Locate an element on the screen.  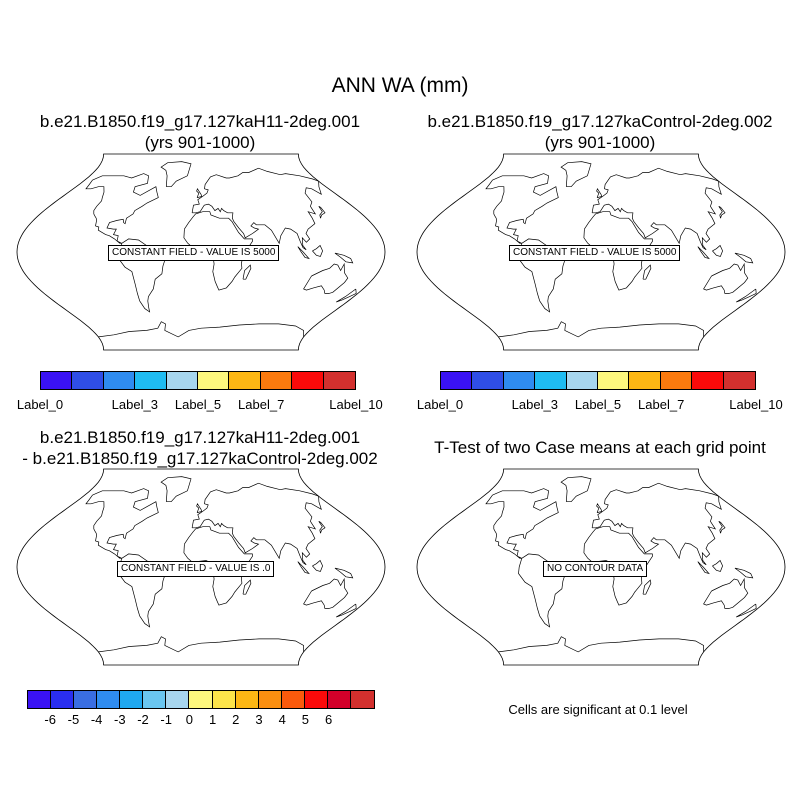
colorbar-tick-label: 1 is located at coordinates (212, 719).